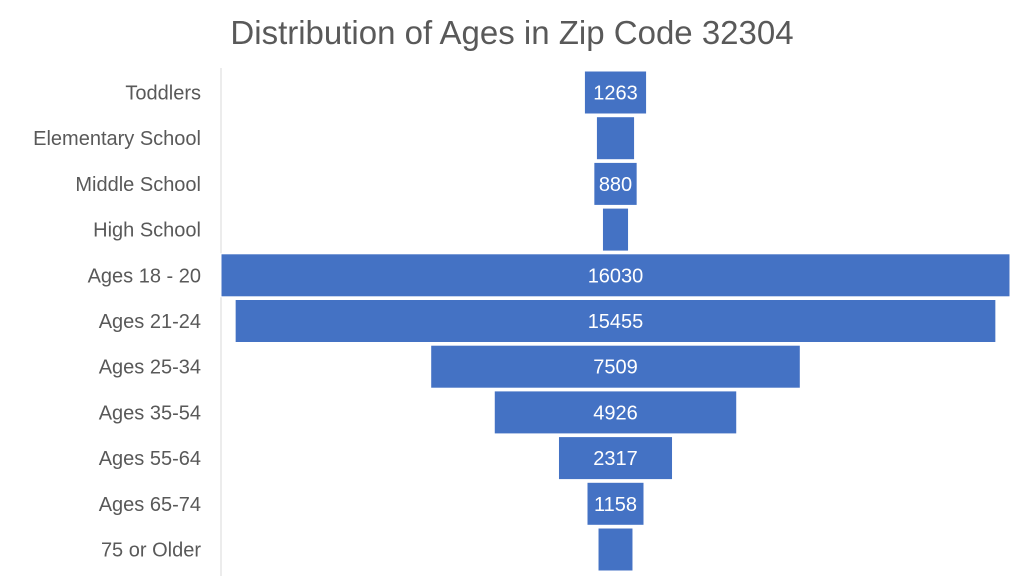 Image resolution: width=1024 pixels, height=586 pixels. Describe the element at coordinates (150, 505) in the screenshot. I see `category-label: Ages 65-74` at that location.